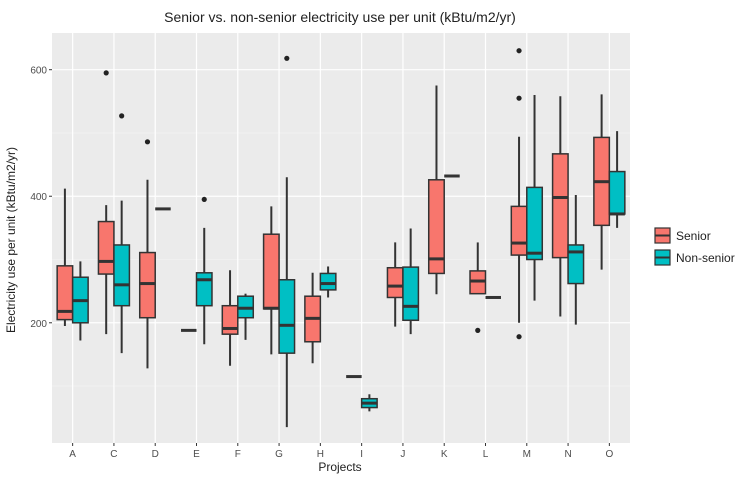 The height and width of the screenshot is (479, 750). I want to click on box-senior-O, so click(602, 182).